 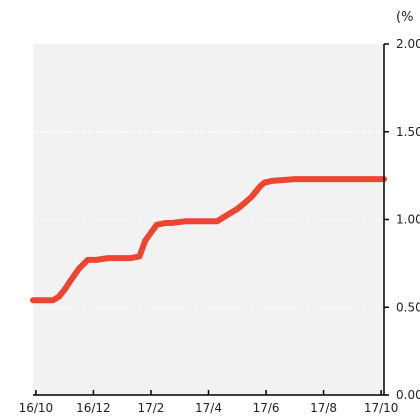 I want to click on x-tick-label: 17/2, so click(x=150, y=408).